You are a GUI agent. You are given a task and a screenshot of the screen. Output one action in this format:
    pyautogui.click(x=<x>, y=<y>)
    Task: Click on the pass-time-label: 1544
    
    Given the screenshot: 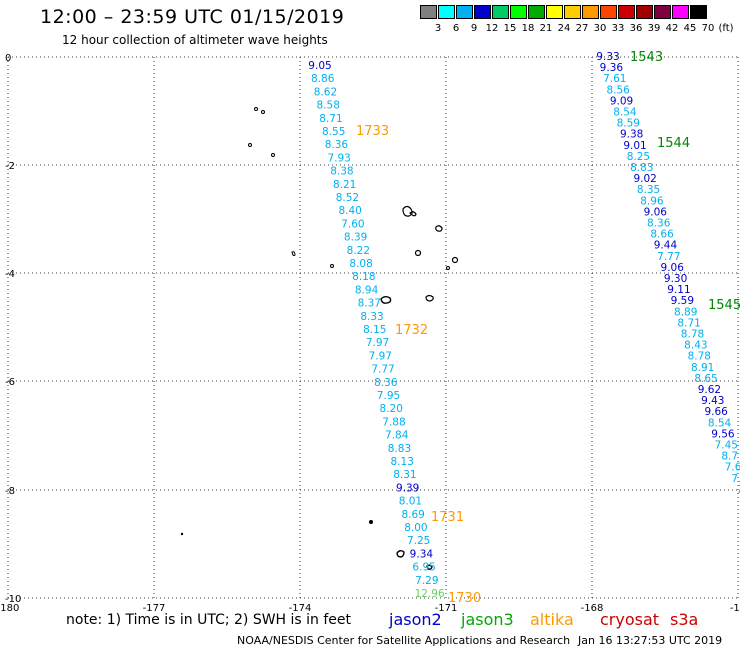 What is the action you would take?
    pyautogui.click(x=673, y=143)
    